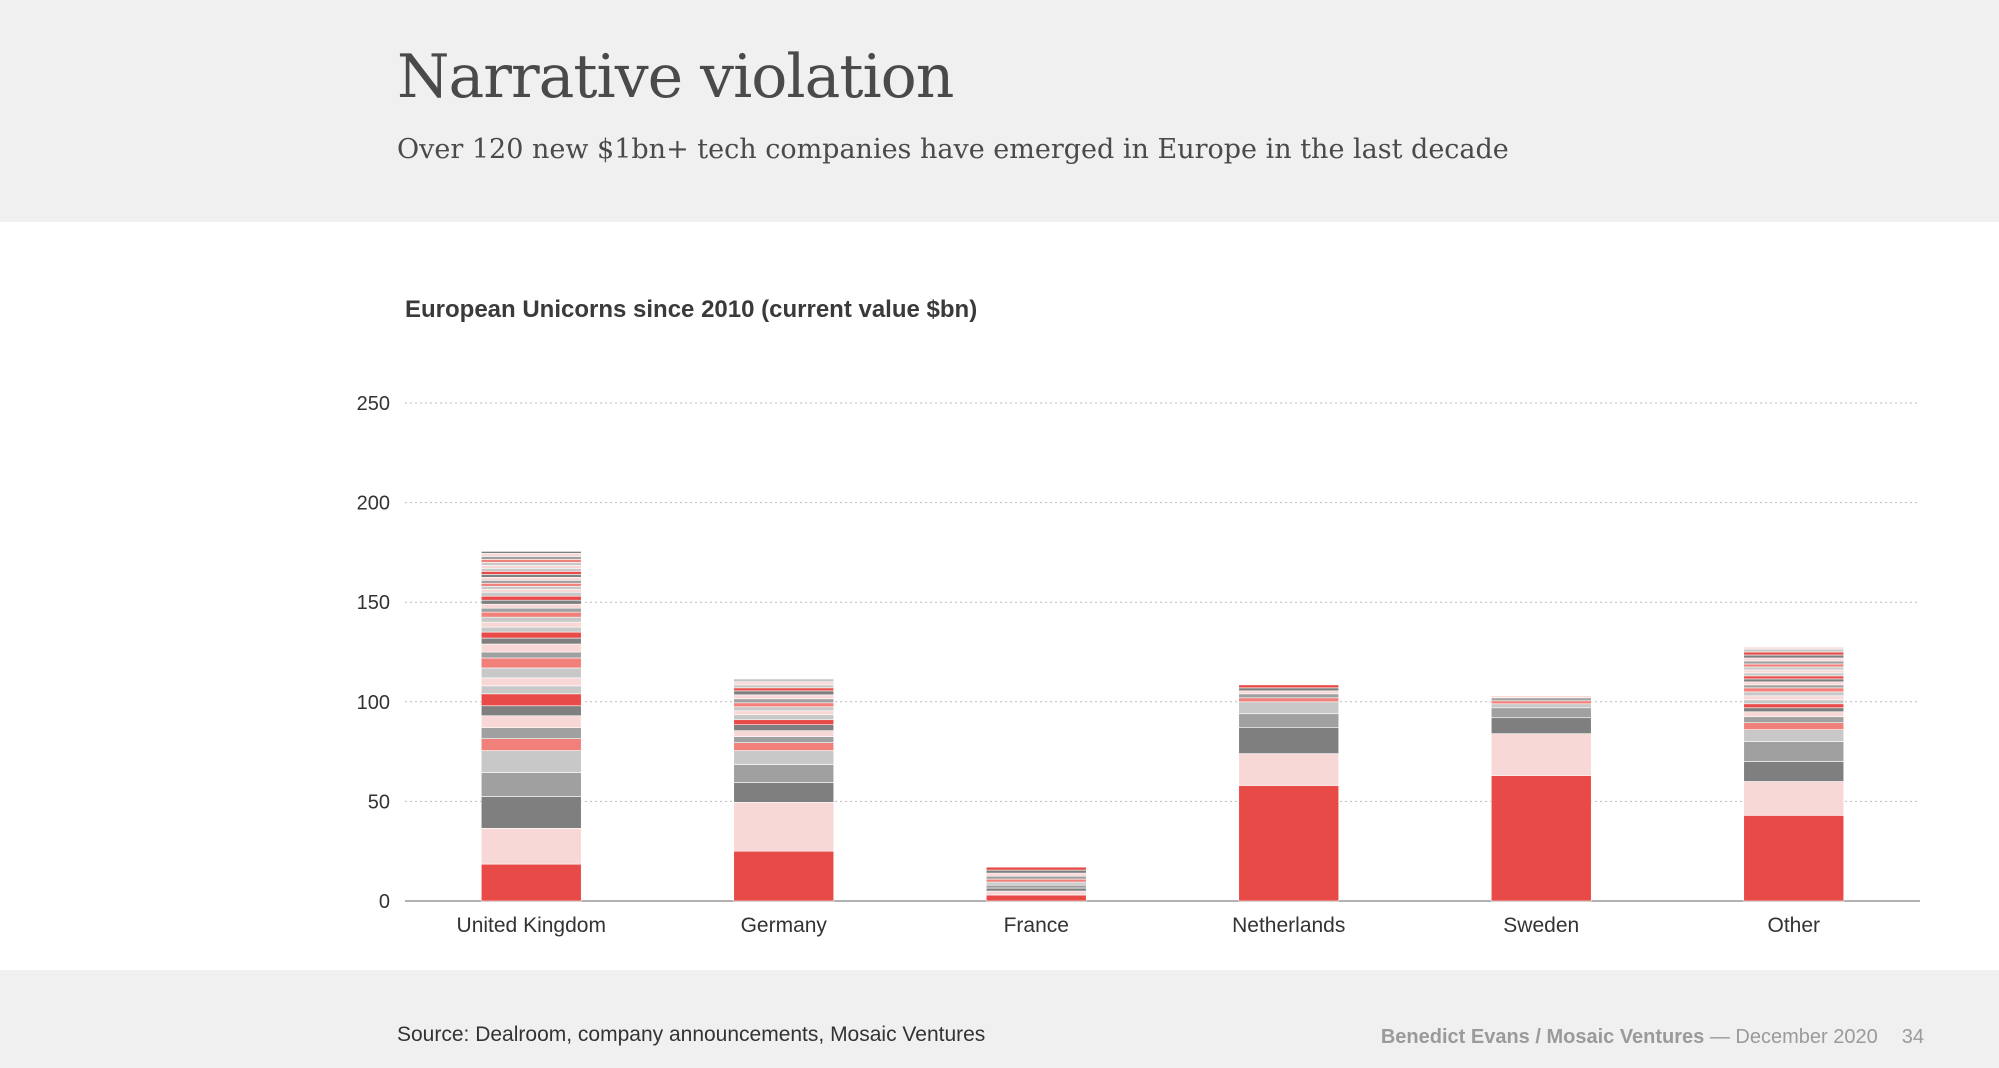 Image resolution: width=1999 pixels, height=1068 pixels. Describe the element at coordinates (531, 925) in the screenshot. I see `x-tick-label: United Kingdom` at that location.